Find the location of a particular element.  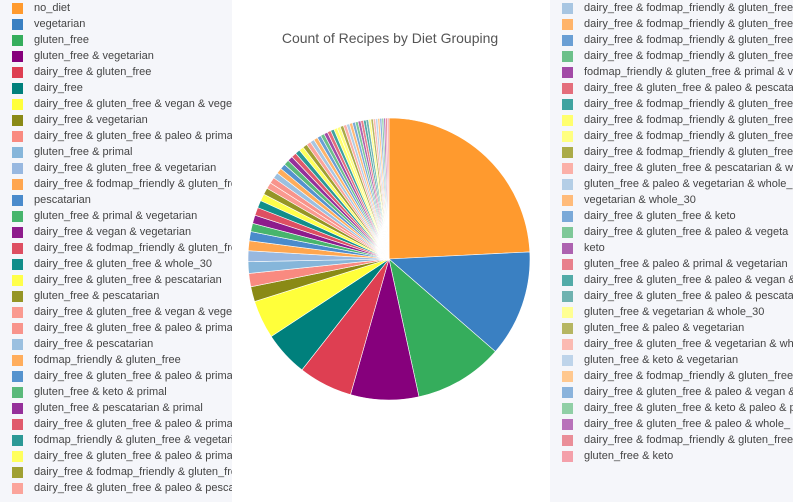

legend-item: dairy_free & vegetarian is located at coordinates (74, 120).